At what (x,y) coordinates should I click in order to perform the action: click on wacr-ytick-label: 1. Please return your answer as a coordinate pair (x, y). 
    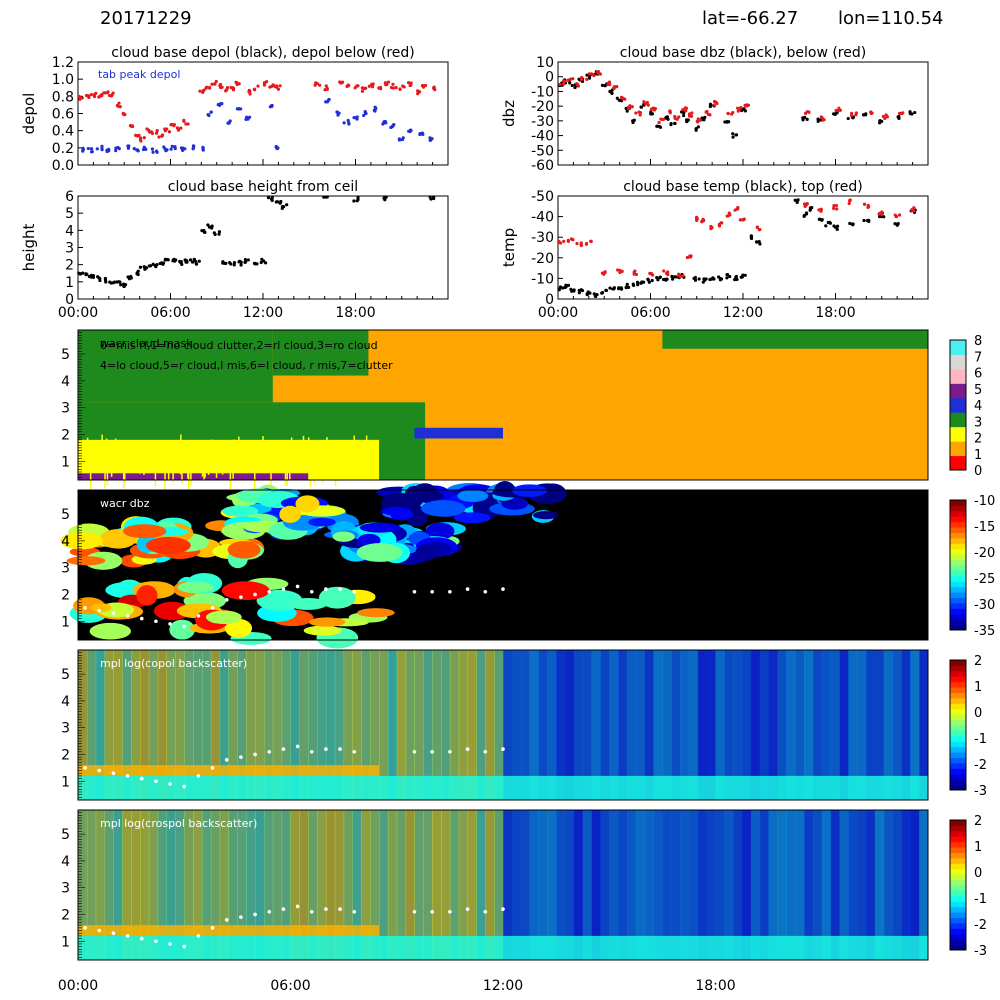
    Looking at the image, I should click on (65, 622).